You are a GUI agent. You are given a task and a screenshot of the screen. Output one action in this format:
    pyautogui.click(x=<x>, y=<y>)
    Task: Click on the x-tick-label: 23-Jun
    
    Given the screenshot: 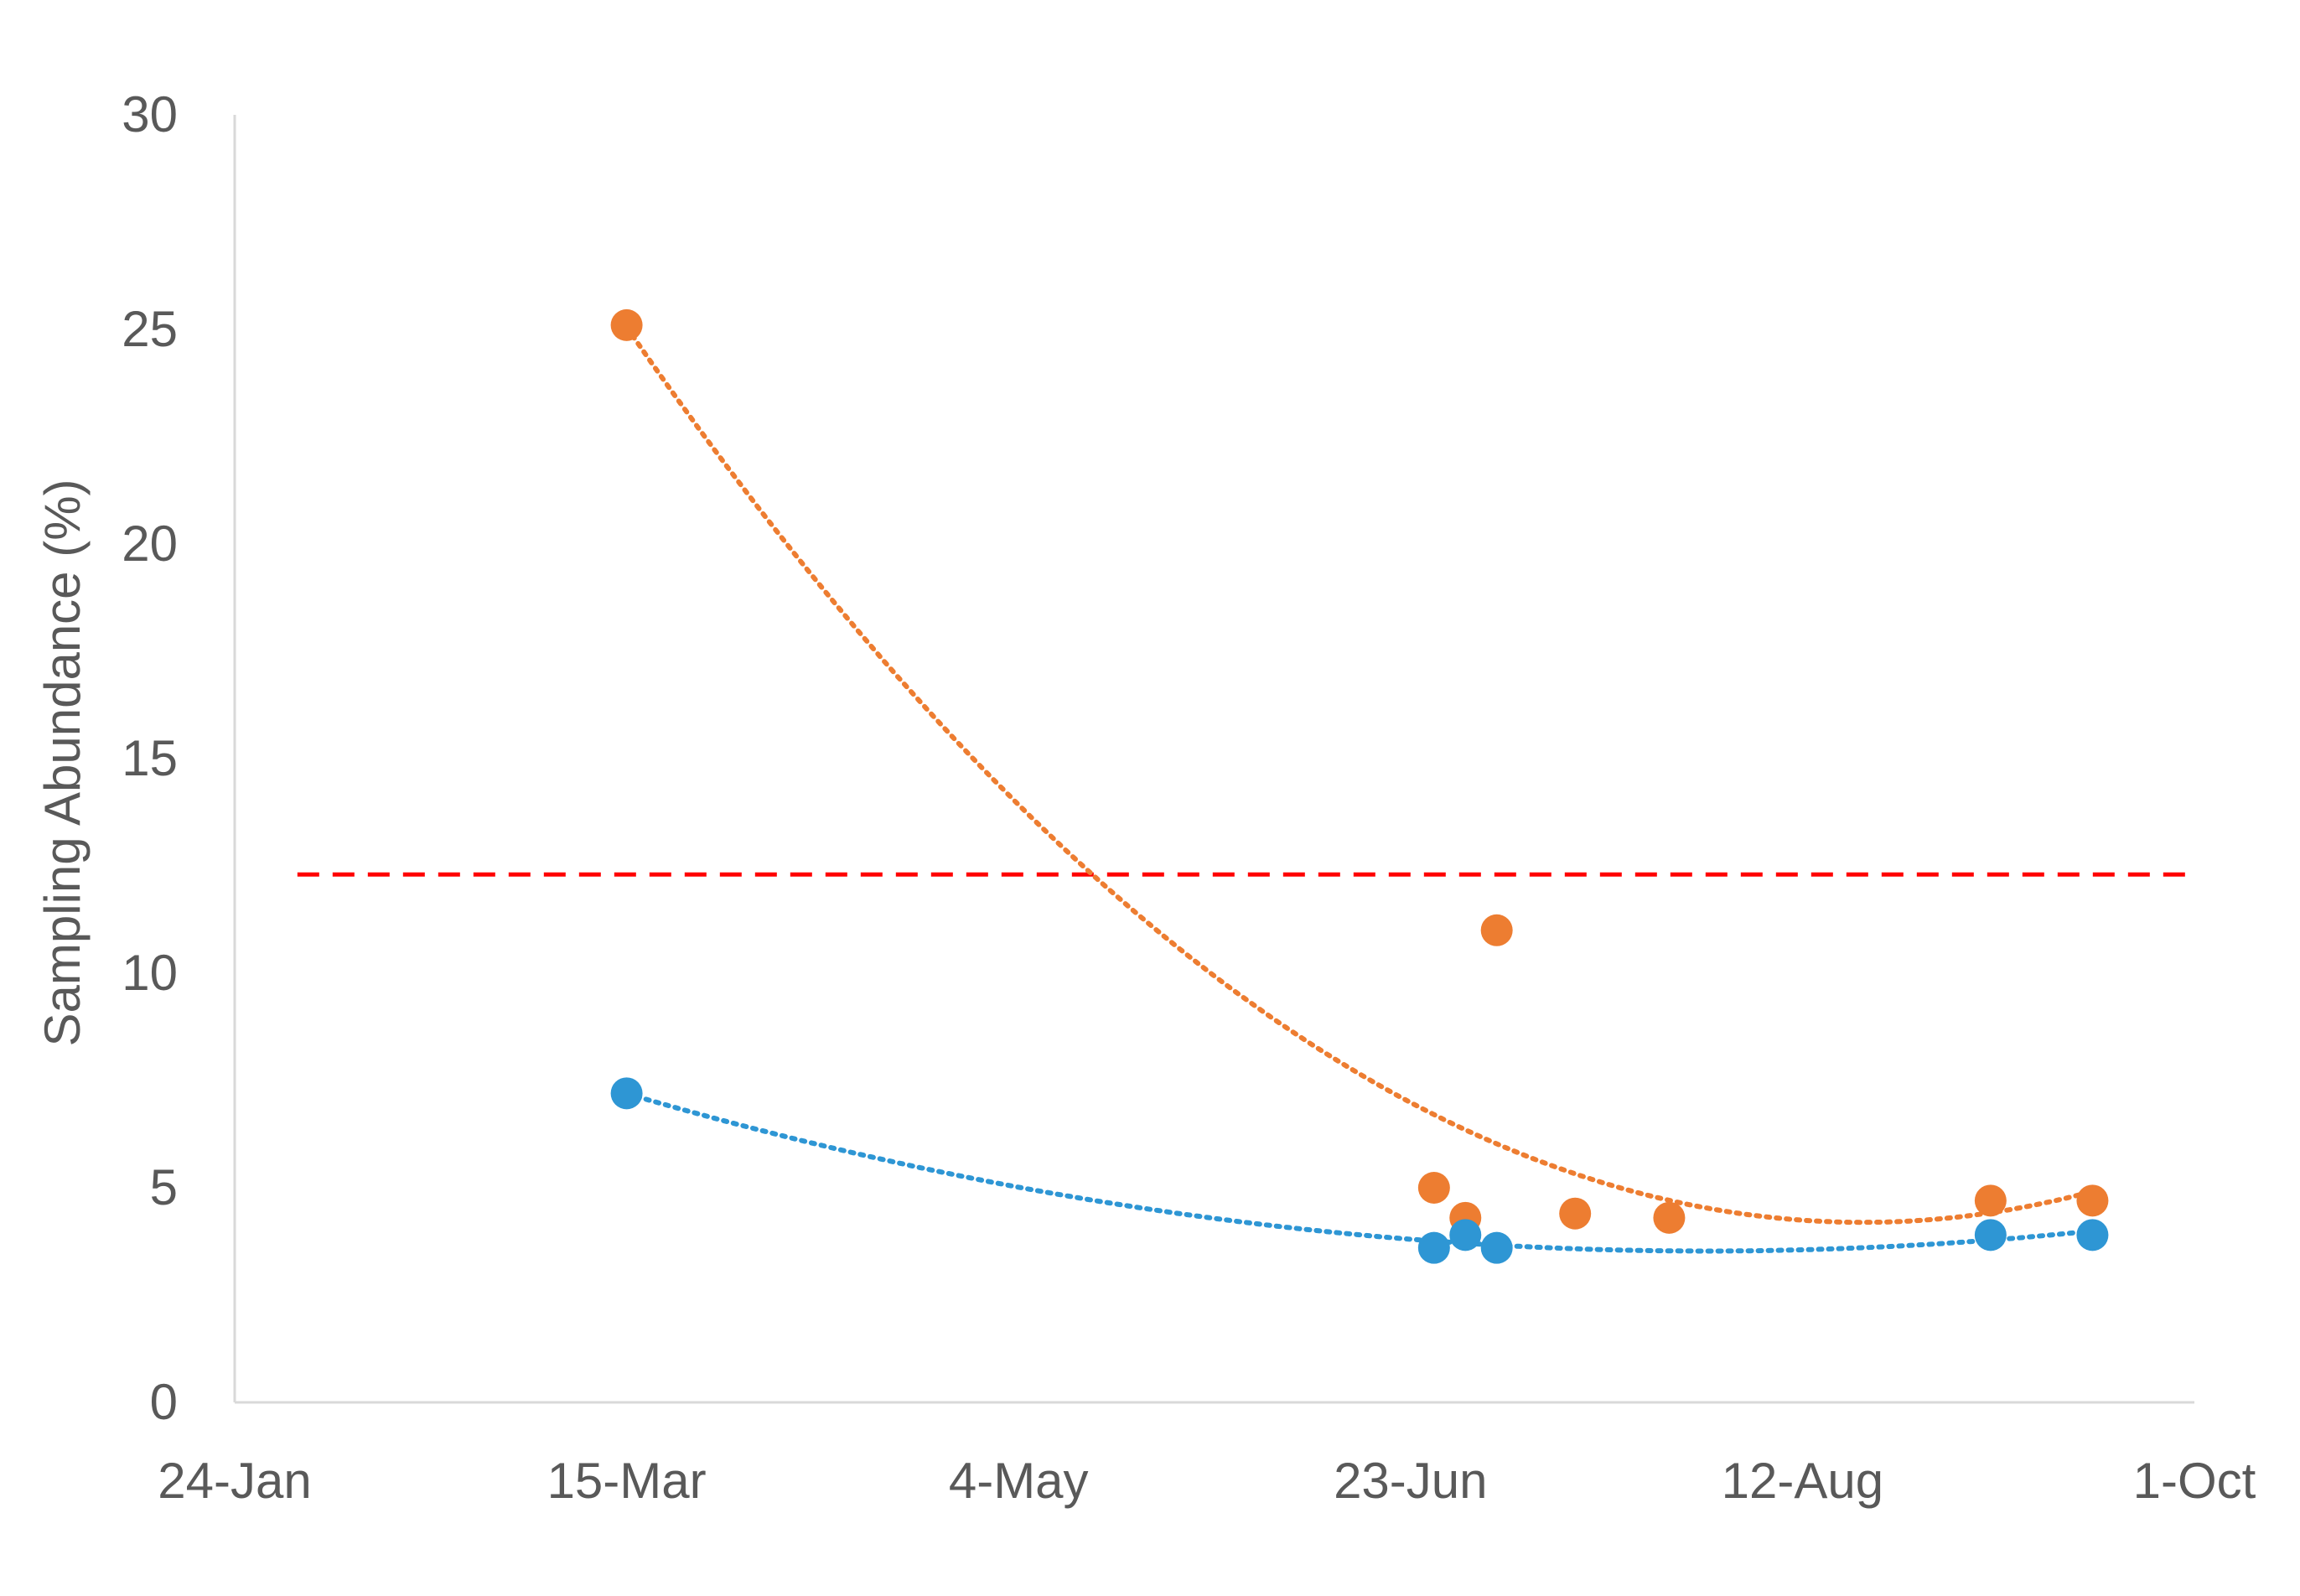 What is the action you would take?
    pyautogui.click(x=1410, y=1481)
    